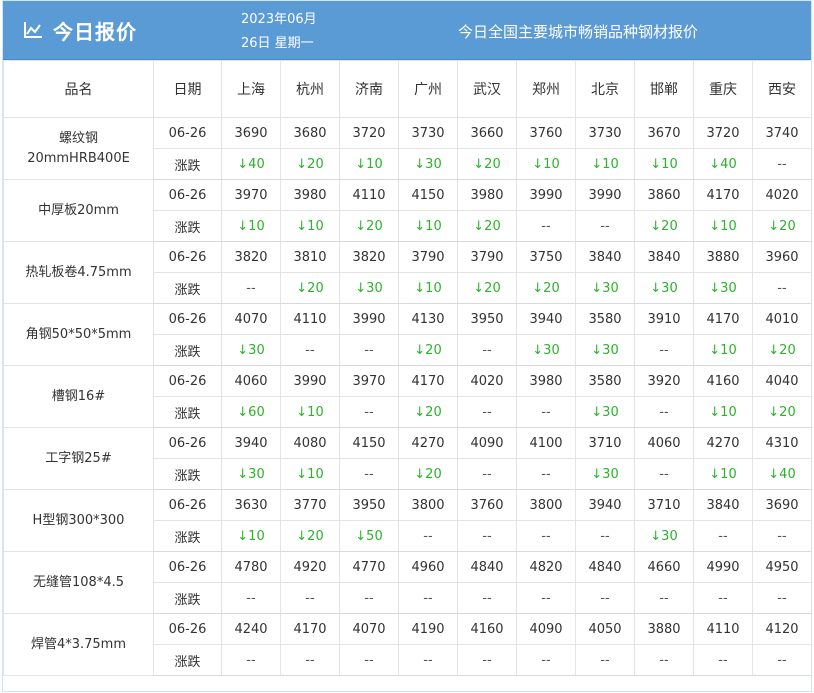 The height and width of the screenshot is (693, 814). What do you see at coordinates (78, 210) in the screenshot?
I see `product-name: 中厚板20mm` at bounding box center [78, 210].